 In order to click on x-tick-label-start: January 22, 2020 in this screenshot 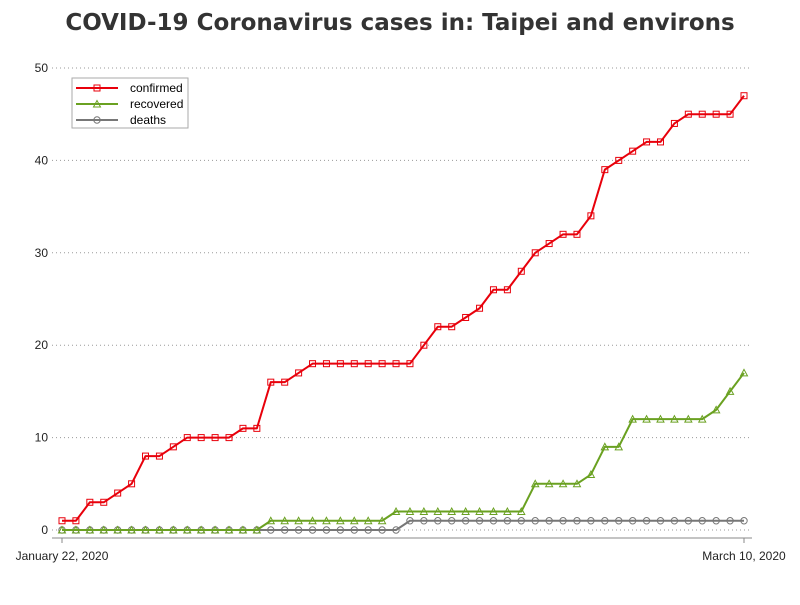, I will do `click(62, 556)`.